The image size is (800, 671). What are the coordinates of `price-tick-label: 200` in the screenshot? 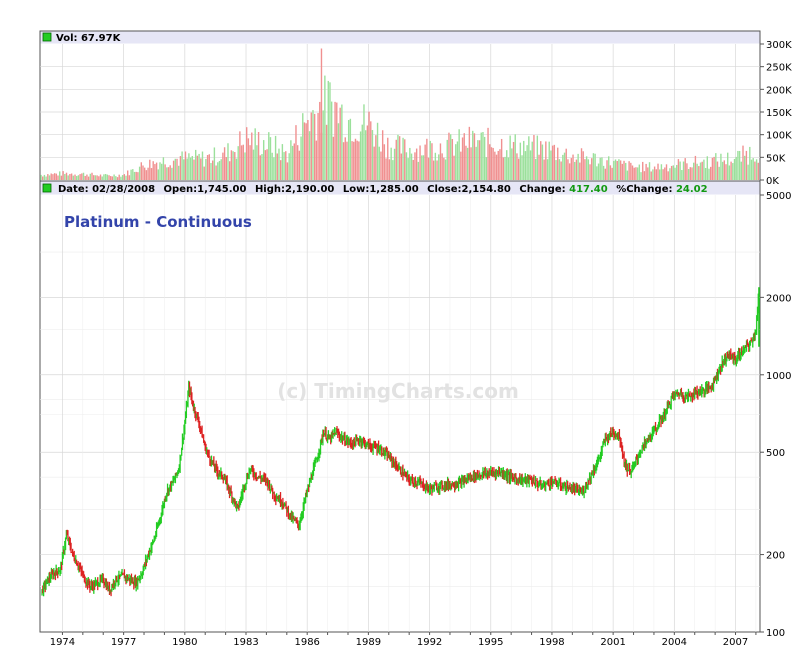 It's located at (775, 556).